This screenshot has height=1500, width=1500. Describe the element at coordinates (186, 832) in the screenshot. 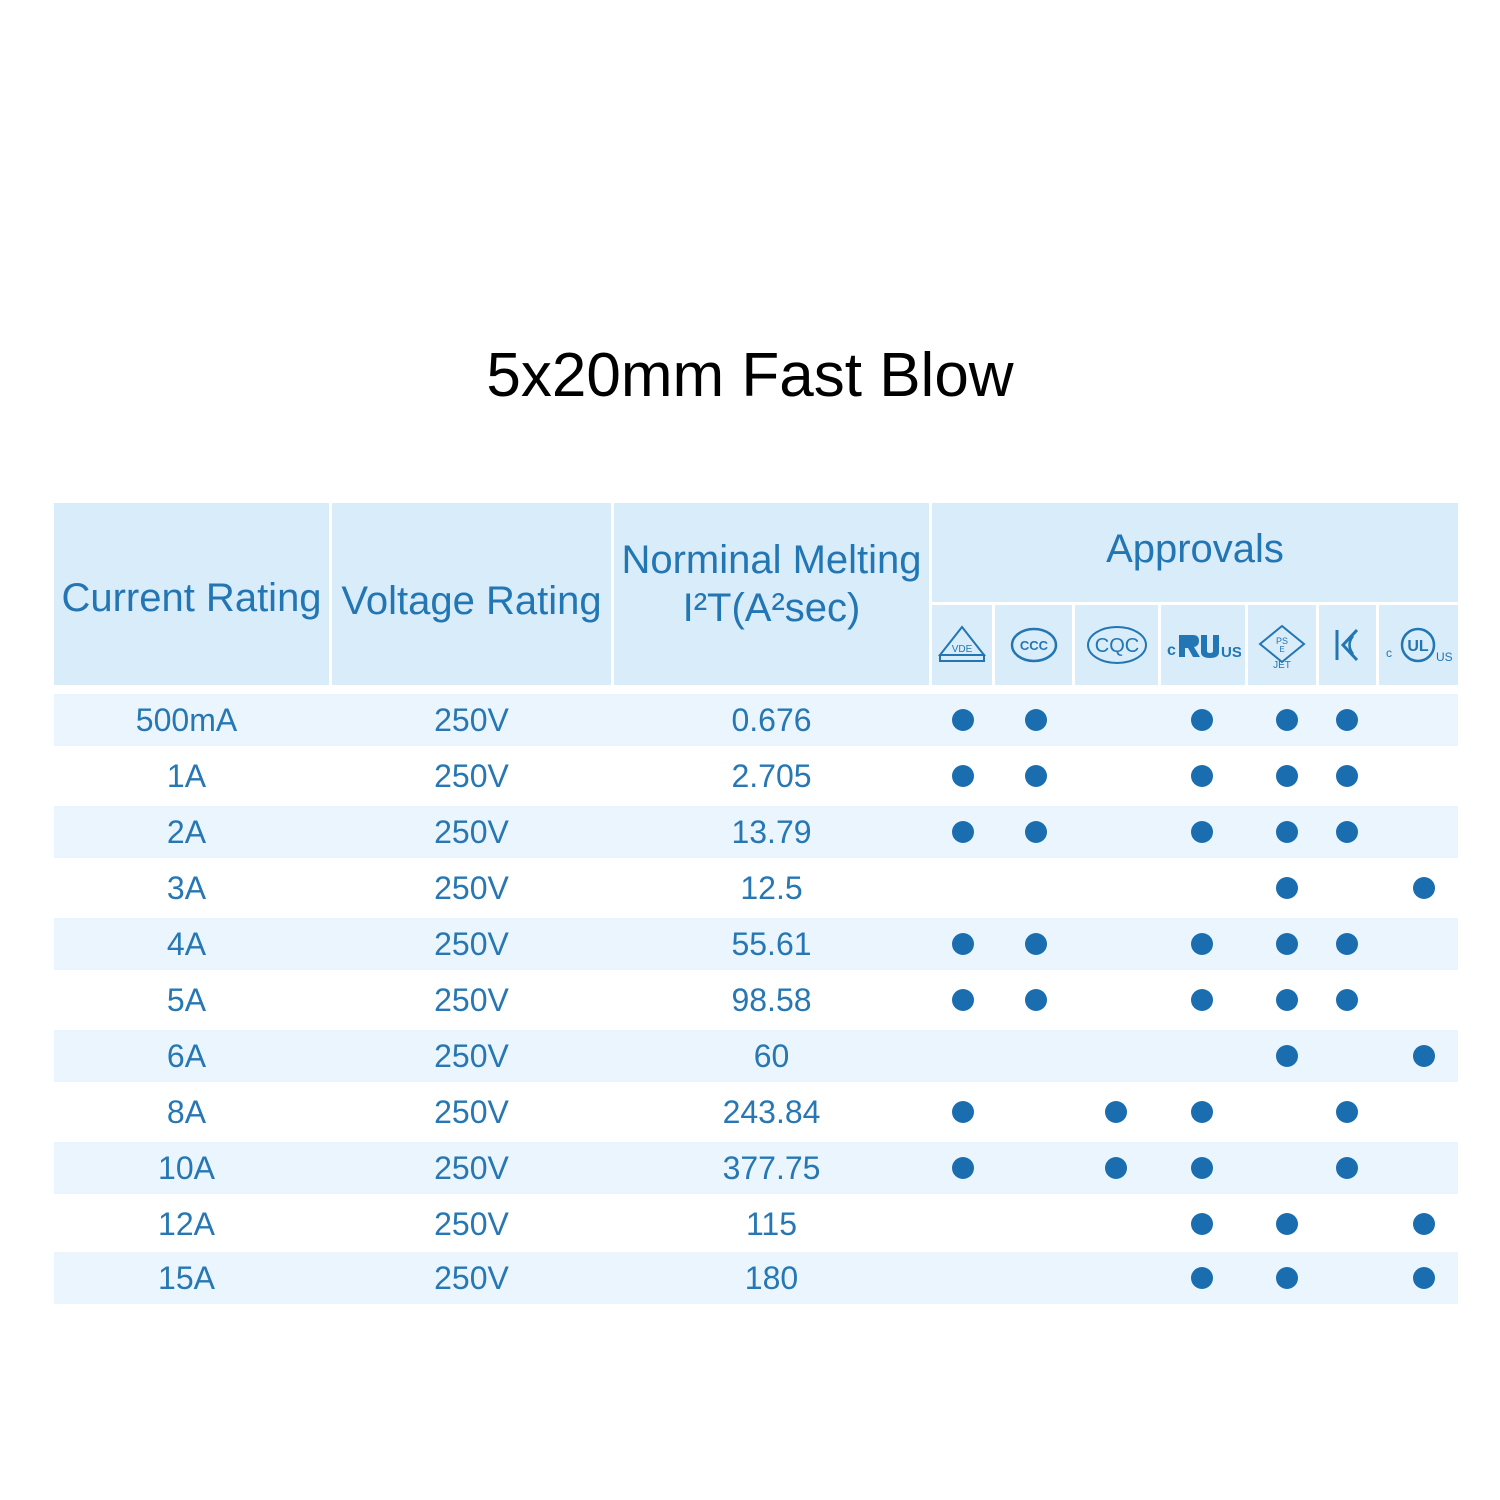

I see `cell-current-rating: 2A` at that location.